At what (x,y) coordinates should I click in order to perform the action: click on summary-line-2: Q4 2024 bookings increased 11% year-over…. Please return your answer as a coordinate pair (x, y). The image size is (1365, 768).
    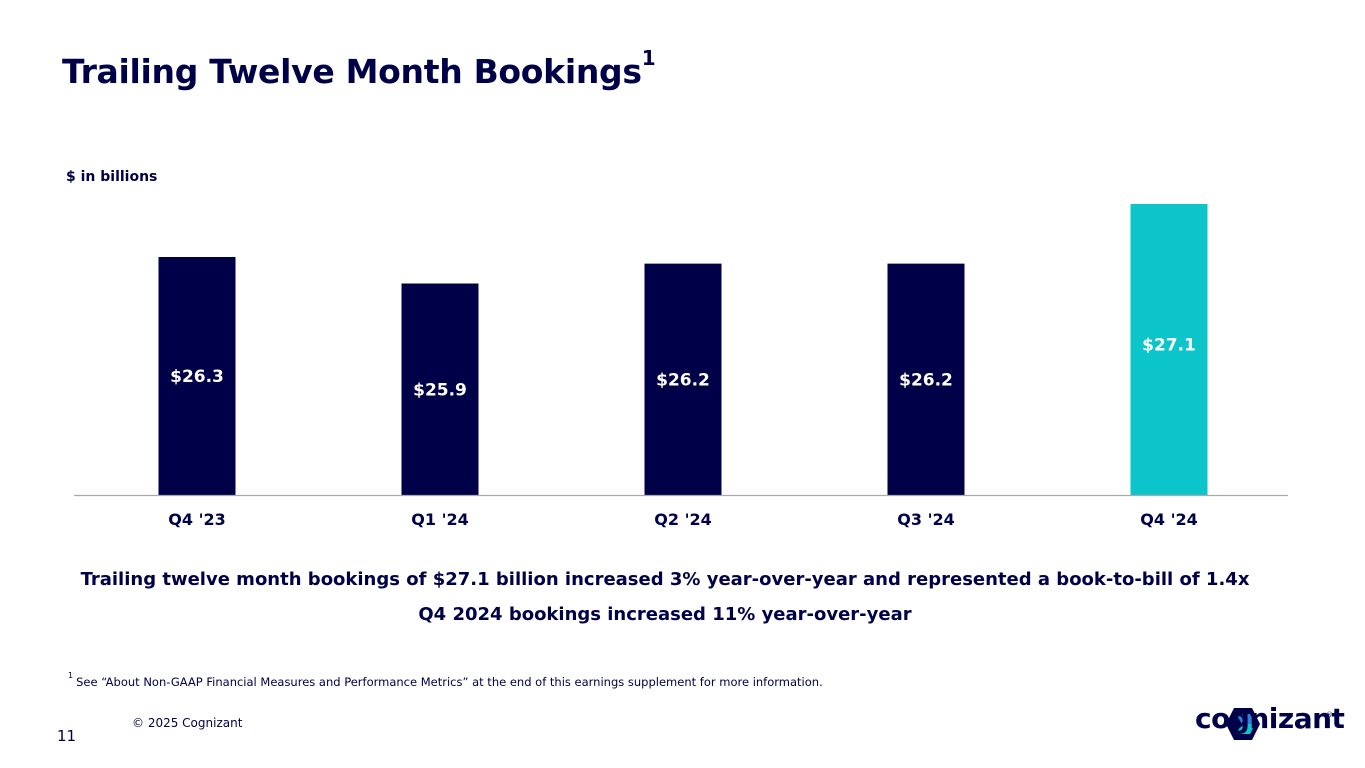
    Looking at the image, I should click on (665, 614).